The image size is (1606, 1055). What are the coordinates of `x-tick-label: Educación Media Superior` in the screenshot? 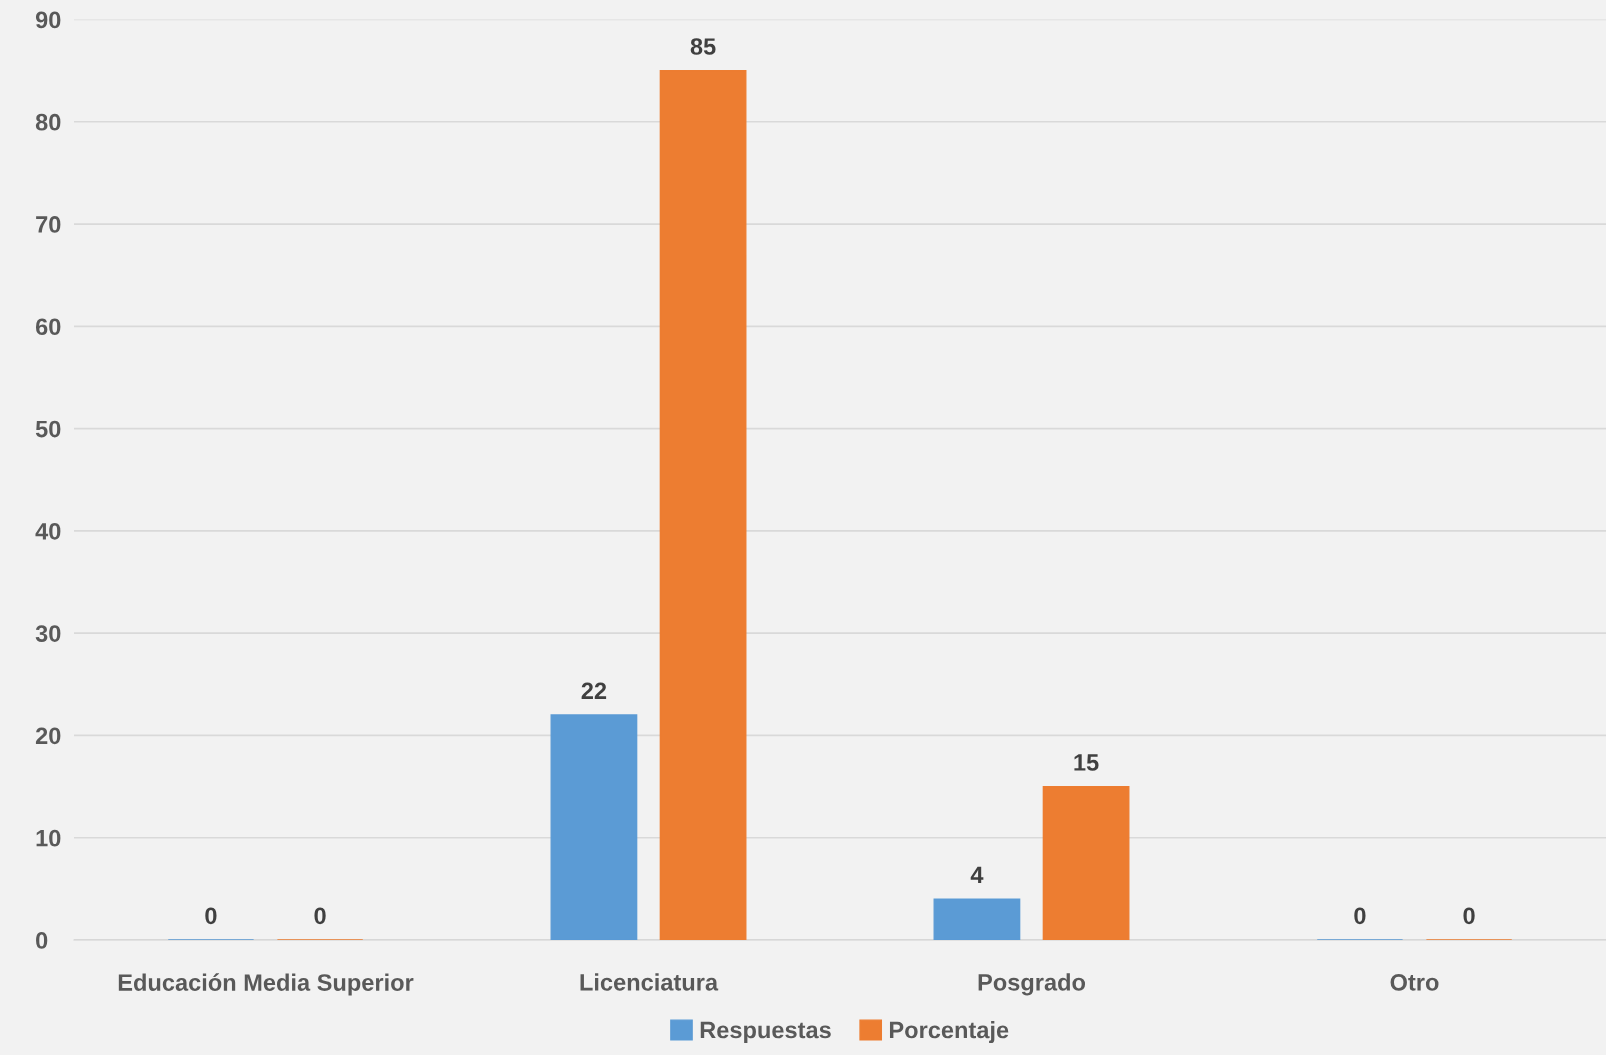 It's located at (266, 984).